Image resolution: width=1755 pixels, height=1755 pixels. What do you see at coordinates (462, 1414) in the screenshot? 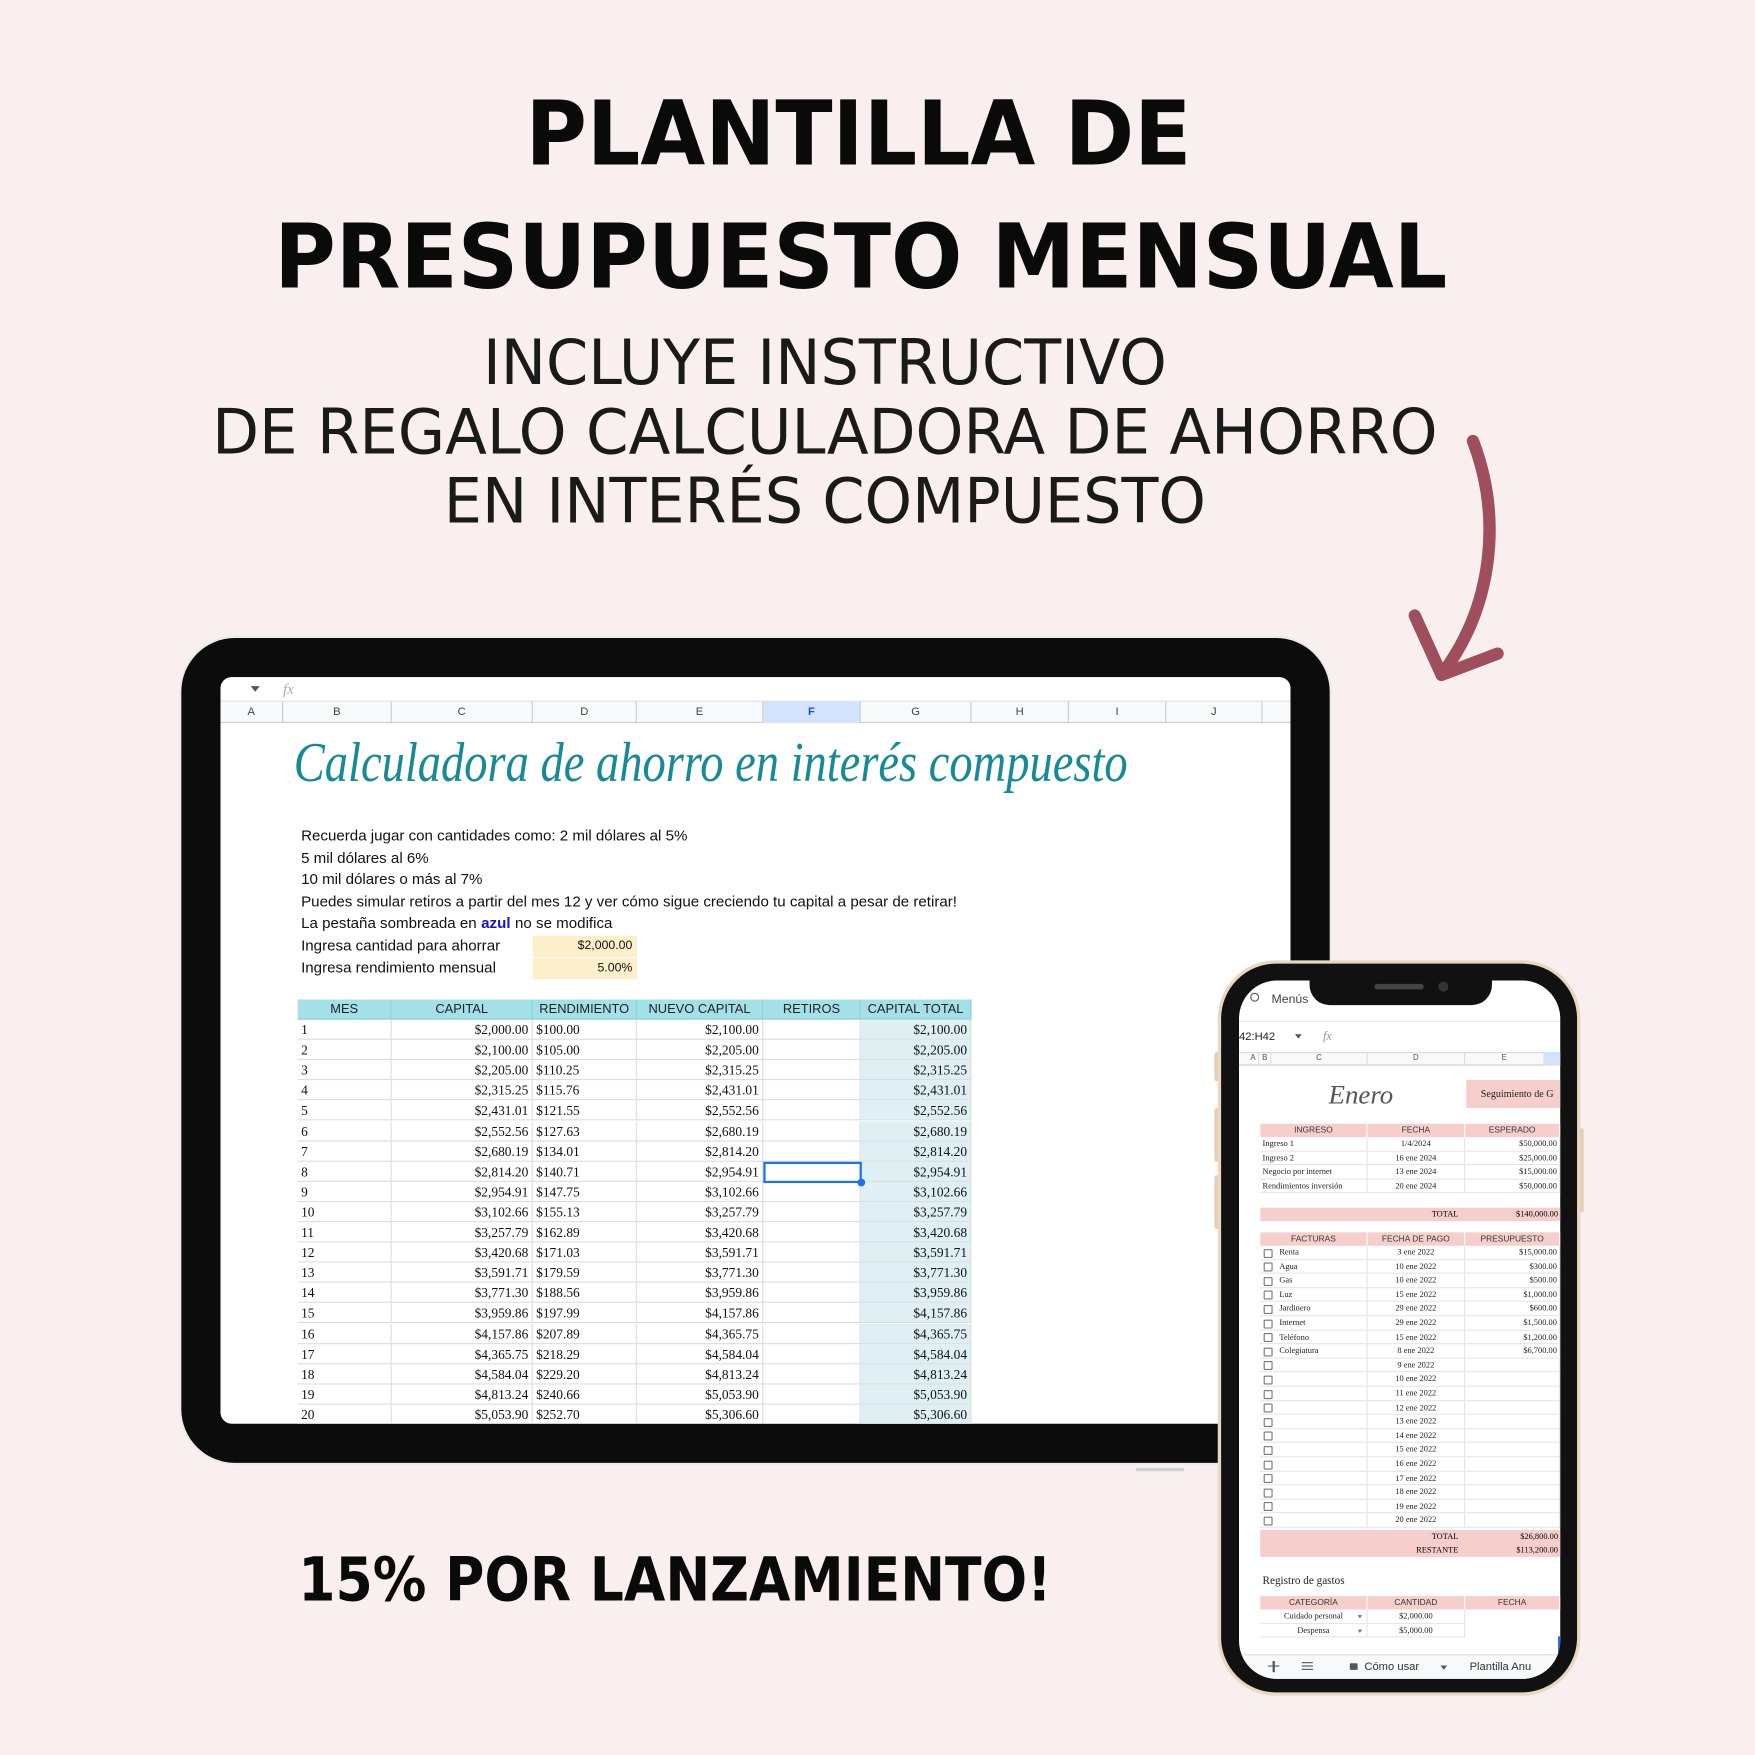
I see `table-cell: $5,053.90` at bounding box center [462, 1414].